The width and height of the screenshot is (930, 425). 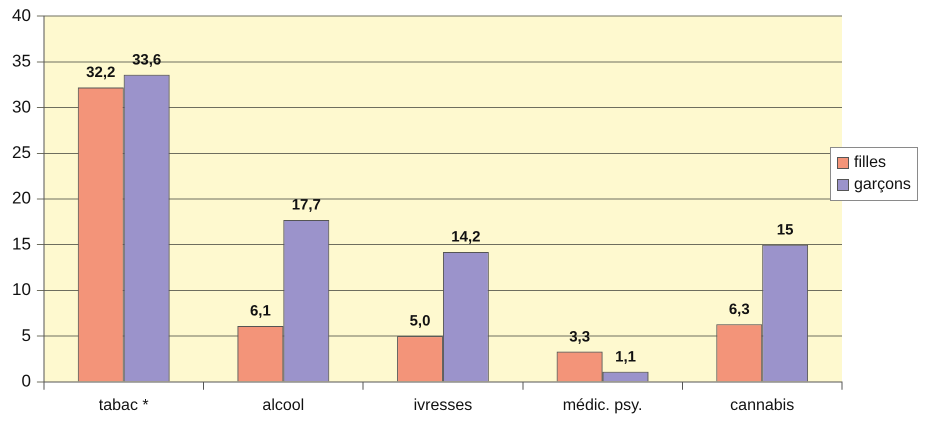 What do you see at coordinates (306, 205) in the screenshot?
I see `data-label: 17,7` at bounding box center [306, 205].